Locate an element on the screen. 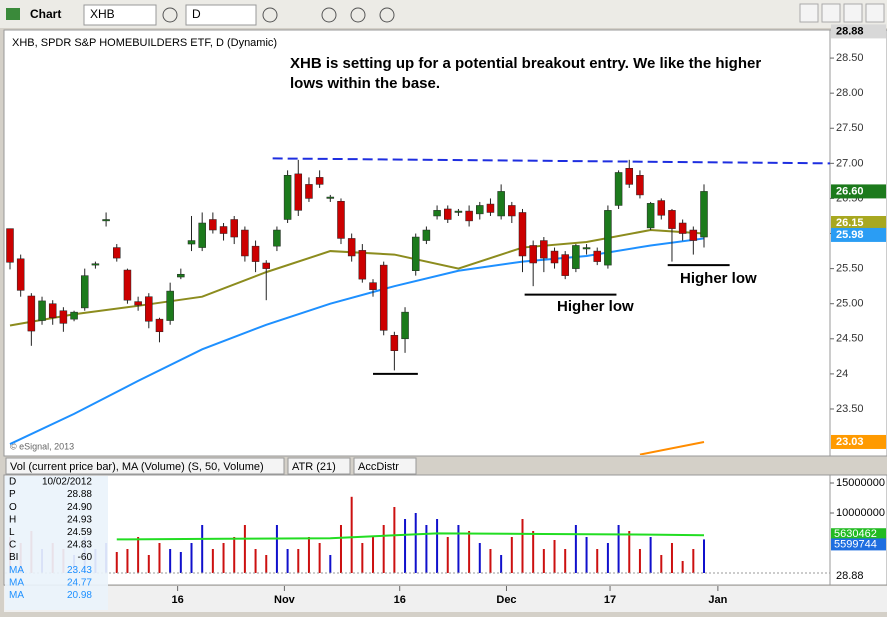 This screenshot has width=887, height=617. y-tick-label: 27.00 is located at coordinates (850, 163).